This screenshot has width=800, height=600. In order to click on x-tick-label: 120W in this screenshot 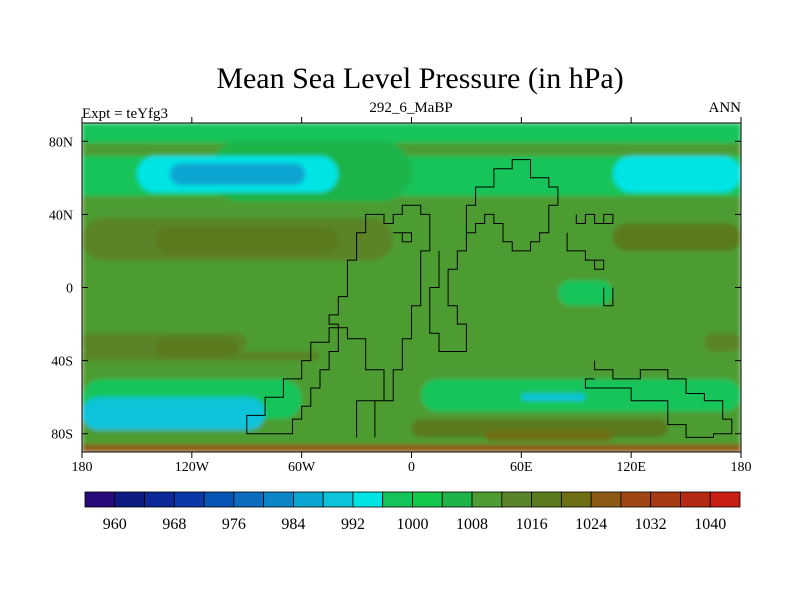, I will do `click(192, 467)`.